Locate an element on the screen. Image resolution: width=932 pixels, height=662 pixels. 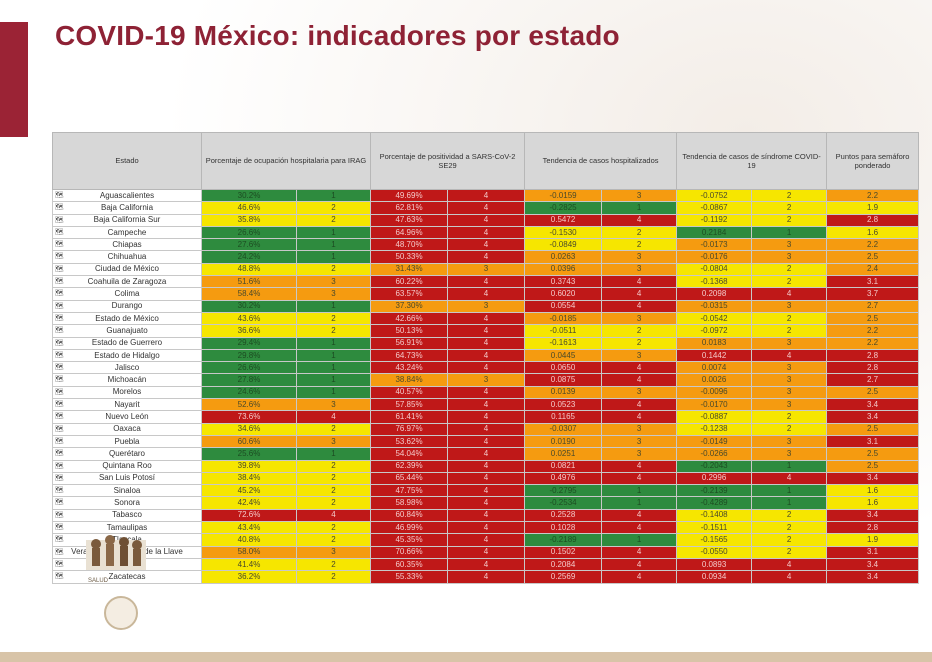
state-name: Querétaro is located at coordinates (127, 453).